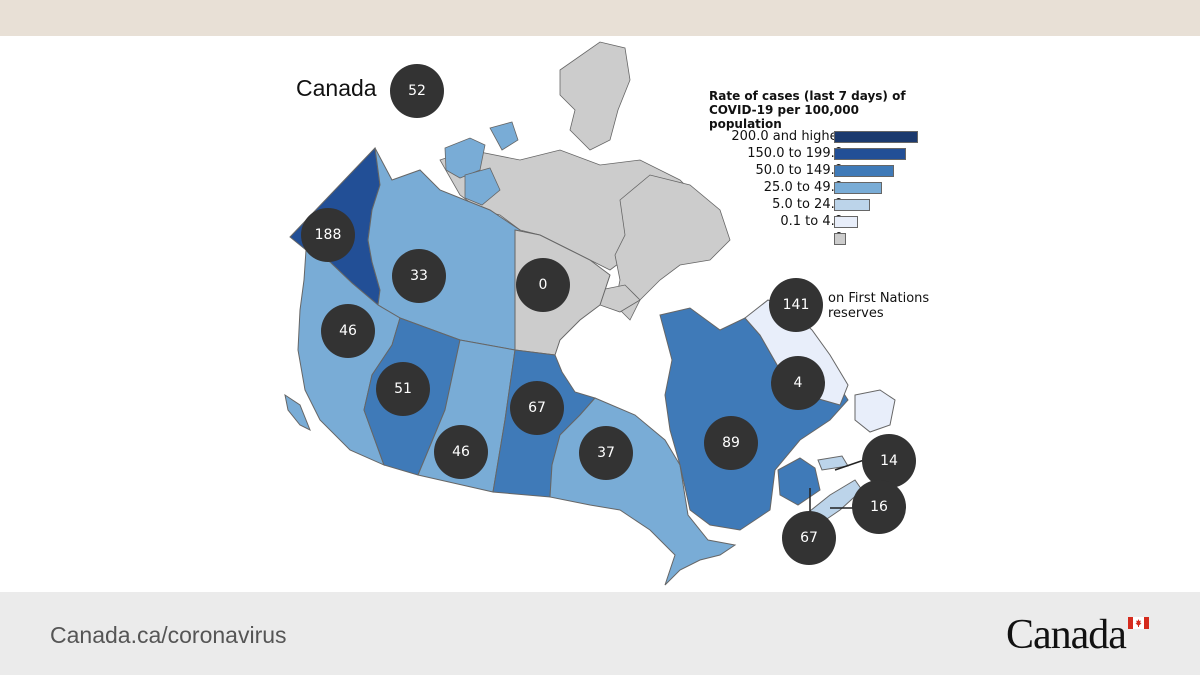 Image resolution: width=1200 pixels, height=675 pixels. What do you see at coordinates (787, 136) in the screenshot?
I see `legend-label: 200.0 and higher` at bounding box center [787, 136].